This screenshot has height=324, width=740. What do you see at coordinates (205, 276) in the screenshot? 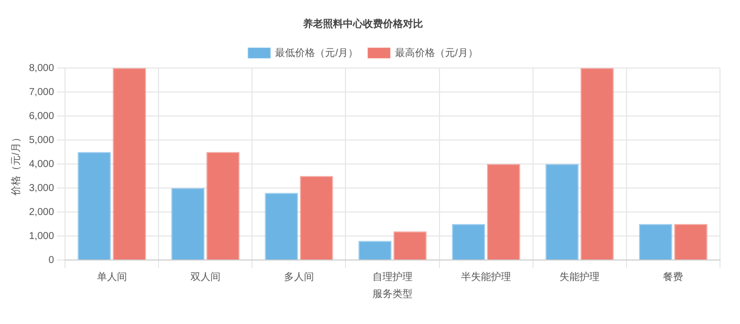
I see `x-tick-label: 双人间` at bounding box center [205, 276].